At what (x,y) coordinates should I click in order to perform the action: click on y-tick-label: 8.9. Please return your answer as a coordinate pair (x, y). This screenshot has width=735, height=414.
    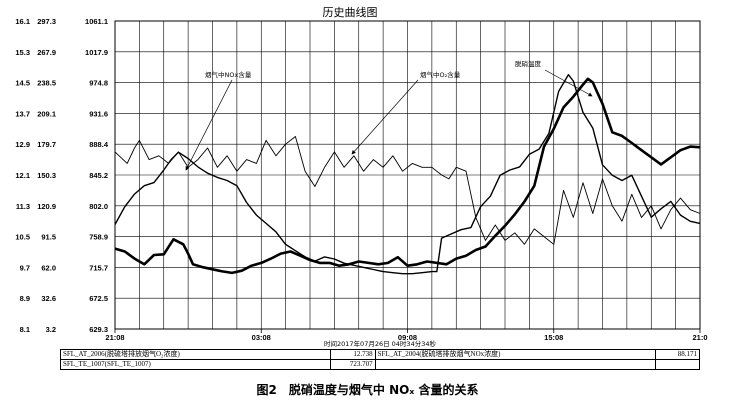
    Looking at the image, I should click on (25, 298).